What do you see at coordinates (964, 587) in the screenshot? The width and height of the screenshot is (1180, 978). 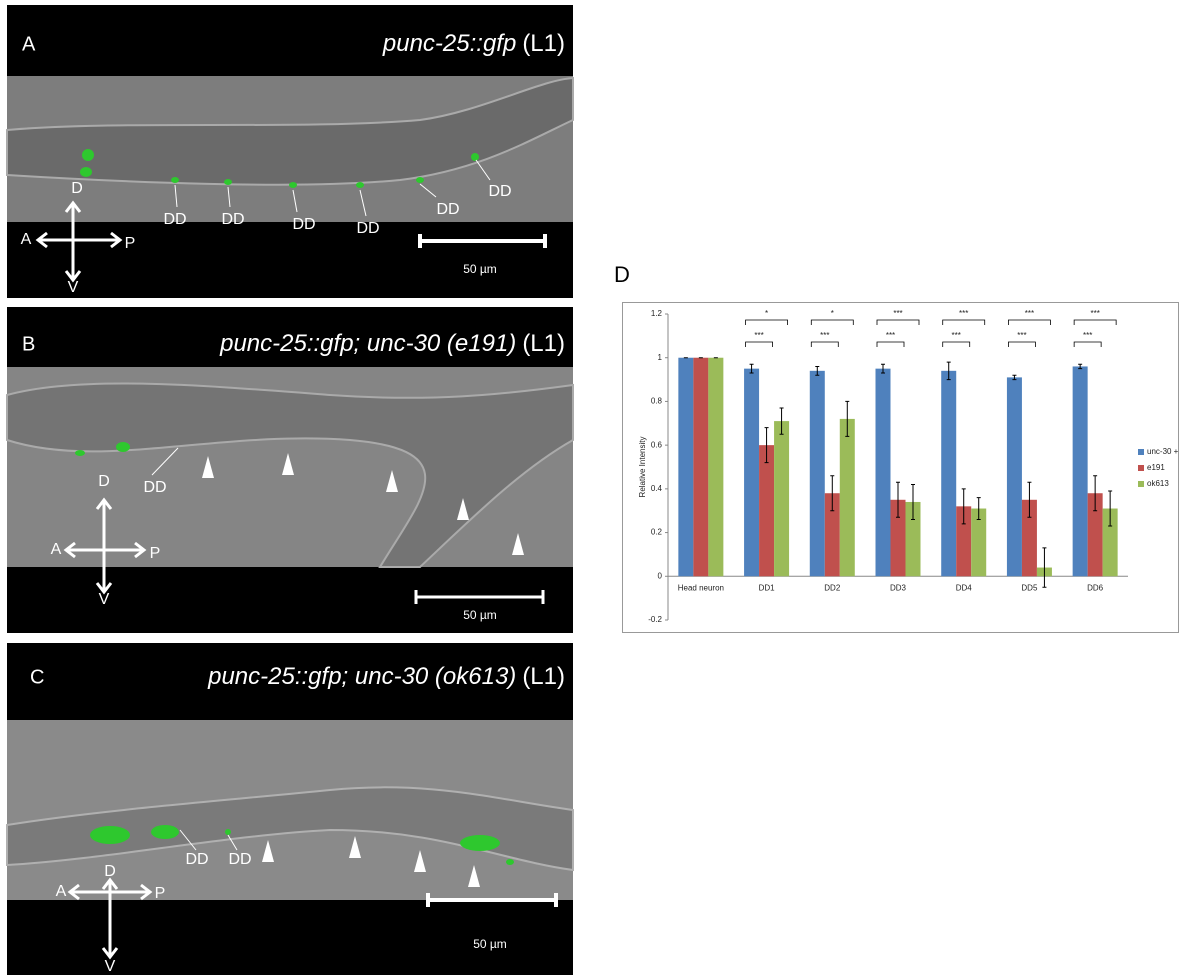 I see `x-tick-label: DD4` at bounding box center [964, 587].